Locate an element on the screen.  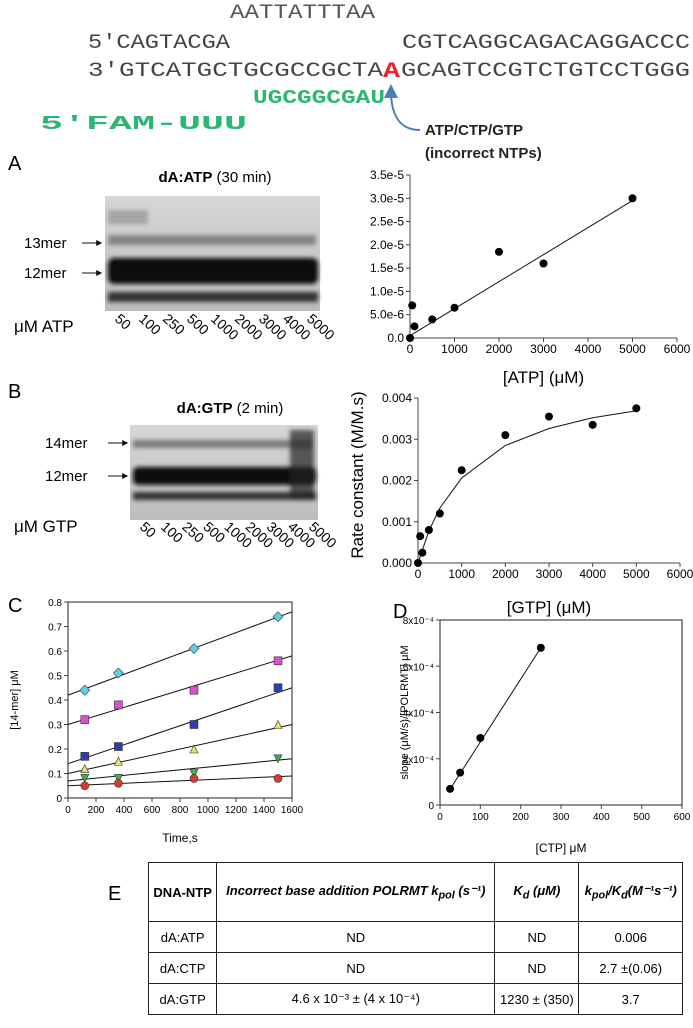
template-3-prime-end: GCAGTCCGTCTGTCCTGGG is located at coordinates (545, 71).